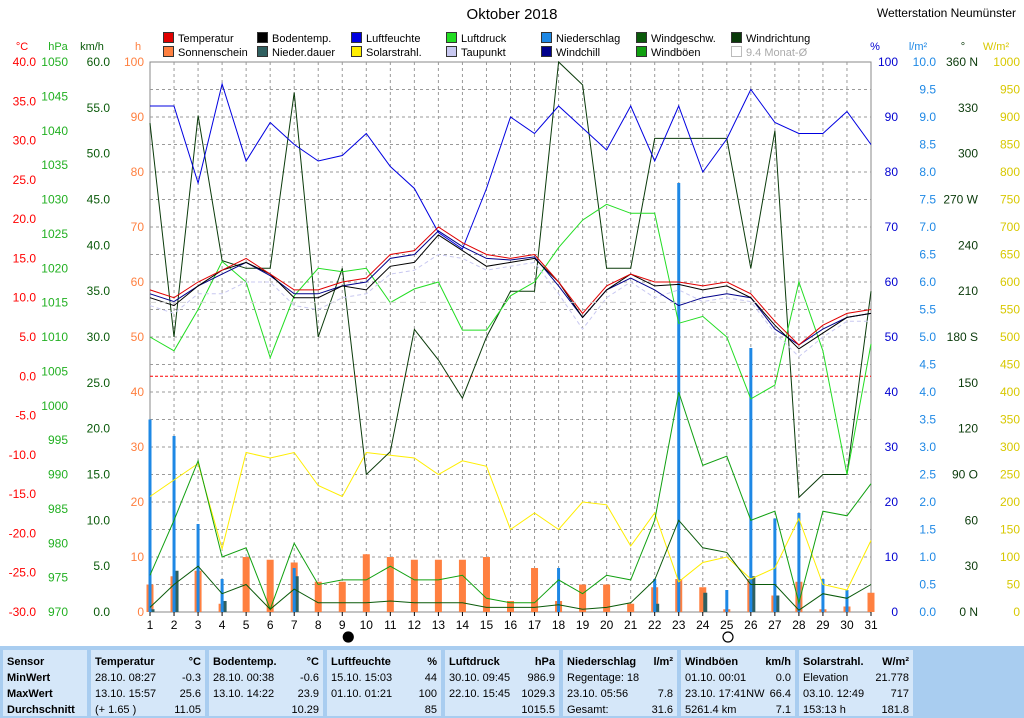 This screenshot has height=718, width=1024. Describe the element at coordinates (25, 219) in the screenshot. I see `axis-temp-label: 20.0` at that location.